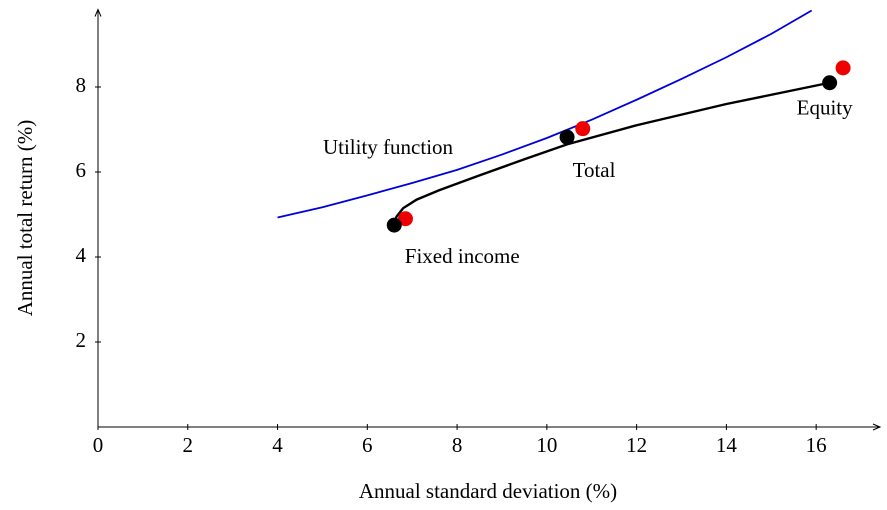 Image resolution: width=887 pixels, height=510 pixels. I want to click on x-tick-label: 12, so click(636, 445).